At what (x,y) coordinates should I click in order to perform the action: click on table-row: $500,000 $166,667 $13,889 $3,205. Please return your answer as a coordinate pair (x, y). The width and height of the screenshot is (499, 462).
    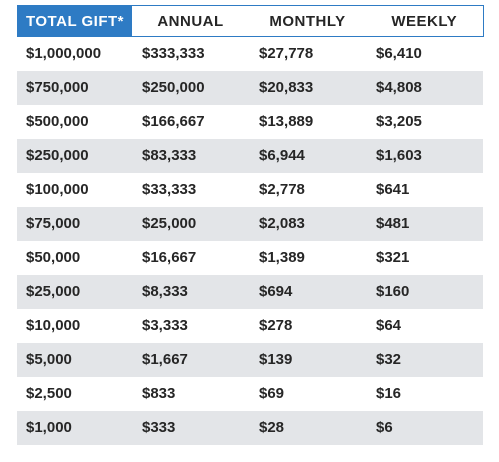
    Looking at the image, I should click on (250, 122).